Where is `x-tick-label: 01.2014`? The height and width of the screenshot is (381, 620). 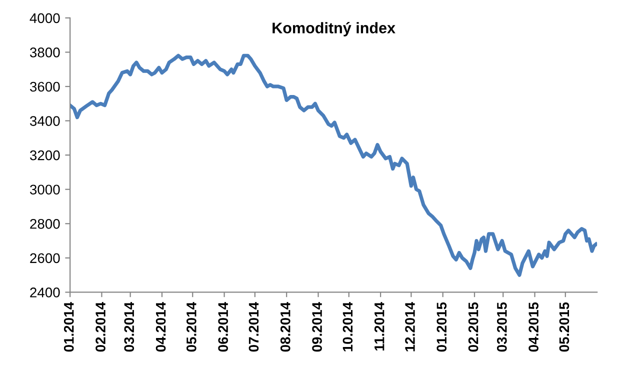 x-tick-label: 01.2014 is located at coordinates (69, 327).